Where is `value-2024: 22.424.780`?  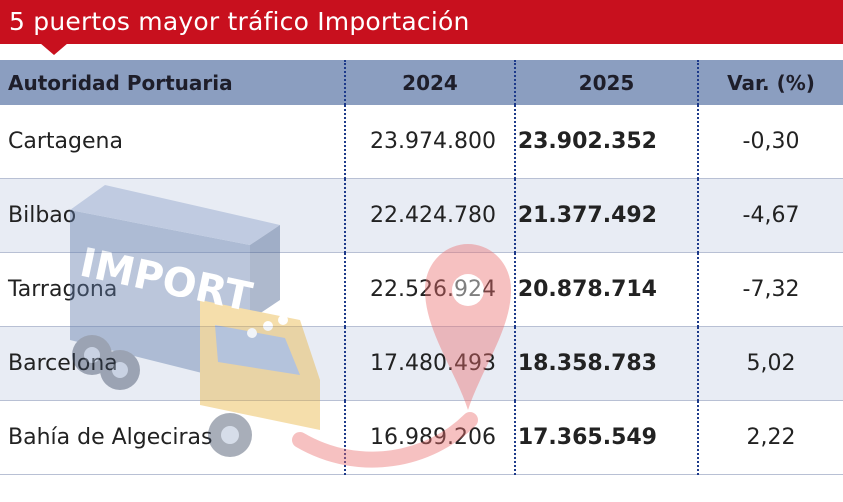 value-2024: 22.424.780 is located at coordinates (429, 215).